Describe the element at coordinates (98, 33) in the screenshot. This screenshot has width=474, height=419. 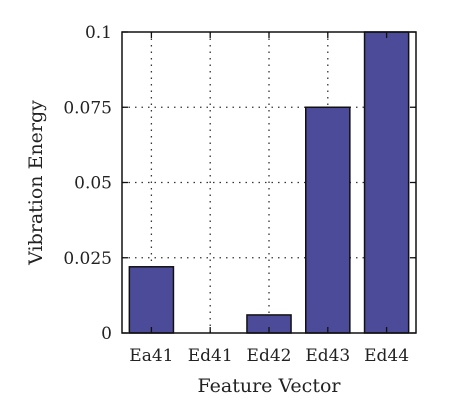
I see `y-tick-label: 0.1` at that location.